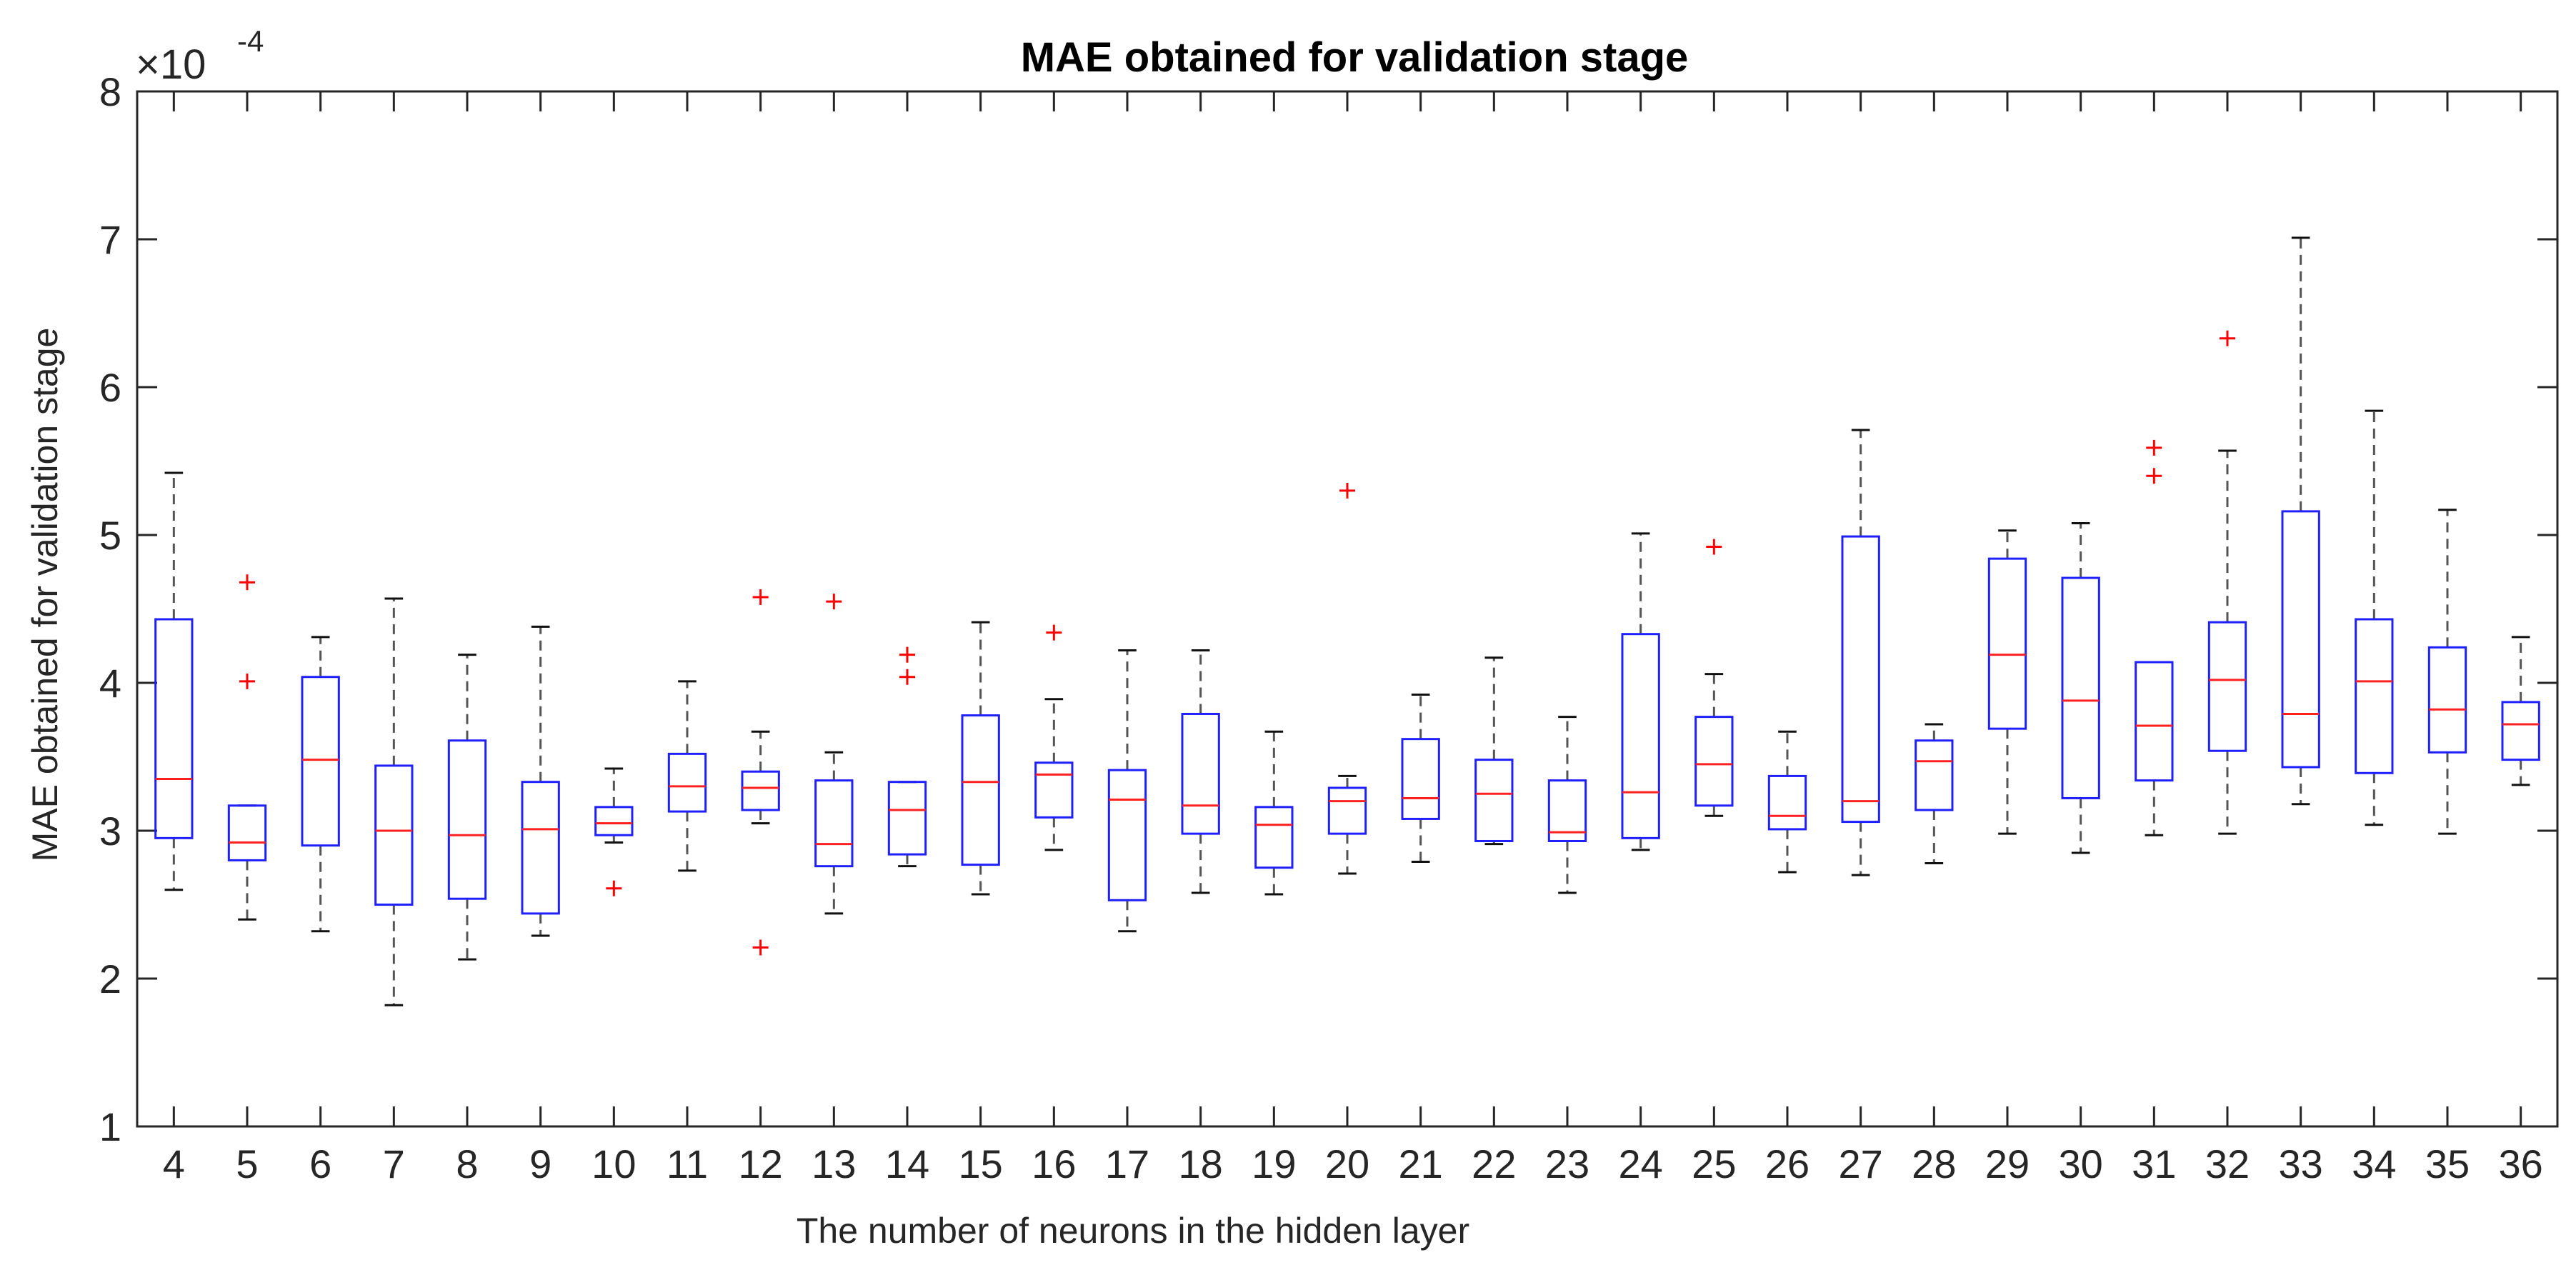  What do you see at coordinates (761, 1163) in the screenshot?
I see `x-tick-label: 12` at bounding box center [761, 1163].